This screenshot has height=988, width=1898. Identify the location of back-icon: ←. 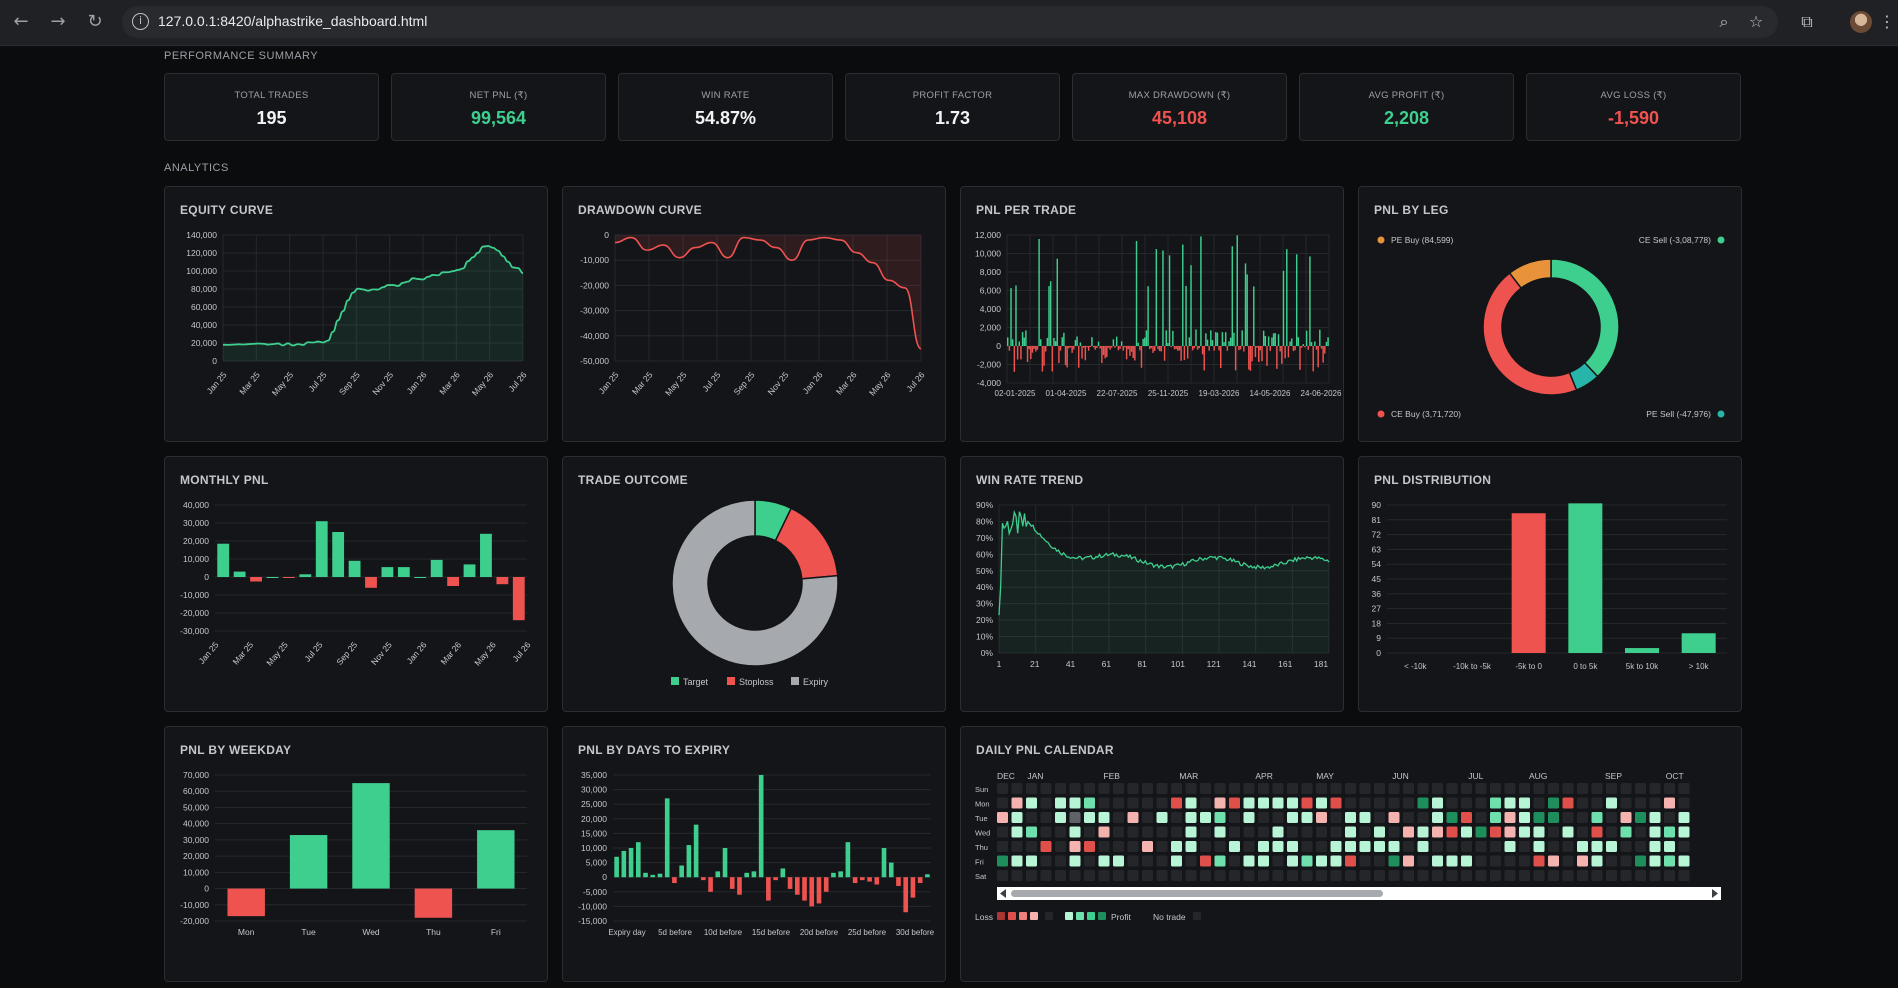
(21, 21).